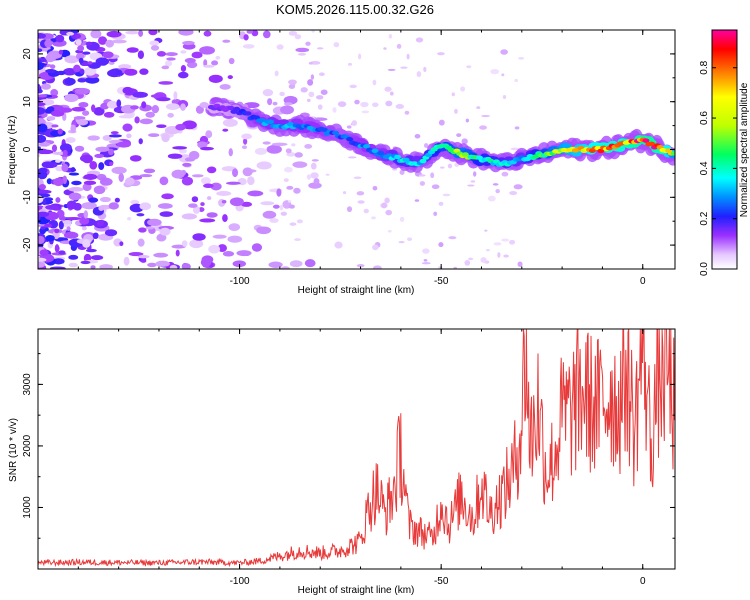  Describe the element at coordinates (13, 450) in the screenshot. I see `snr-y-label: SNR (10 * v/v)` at that location.